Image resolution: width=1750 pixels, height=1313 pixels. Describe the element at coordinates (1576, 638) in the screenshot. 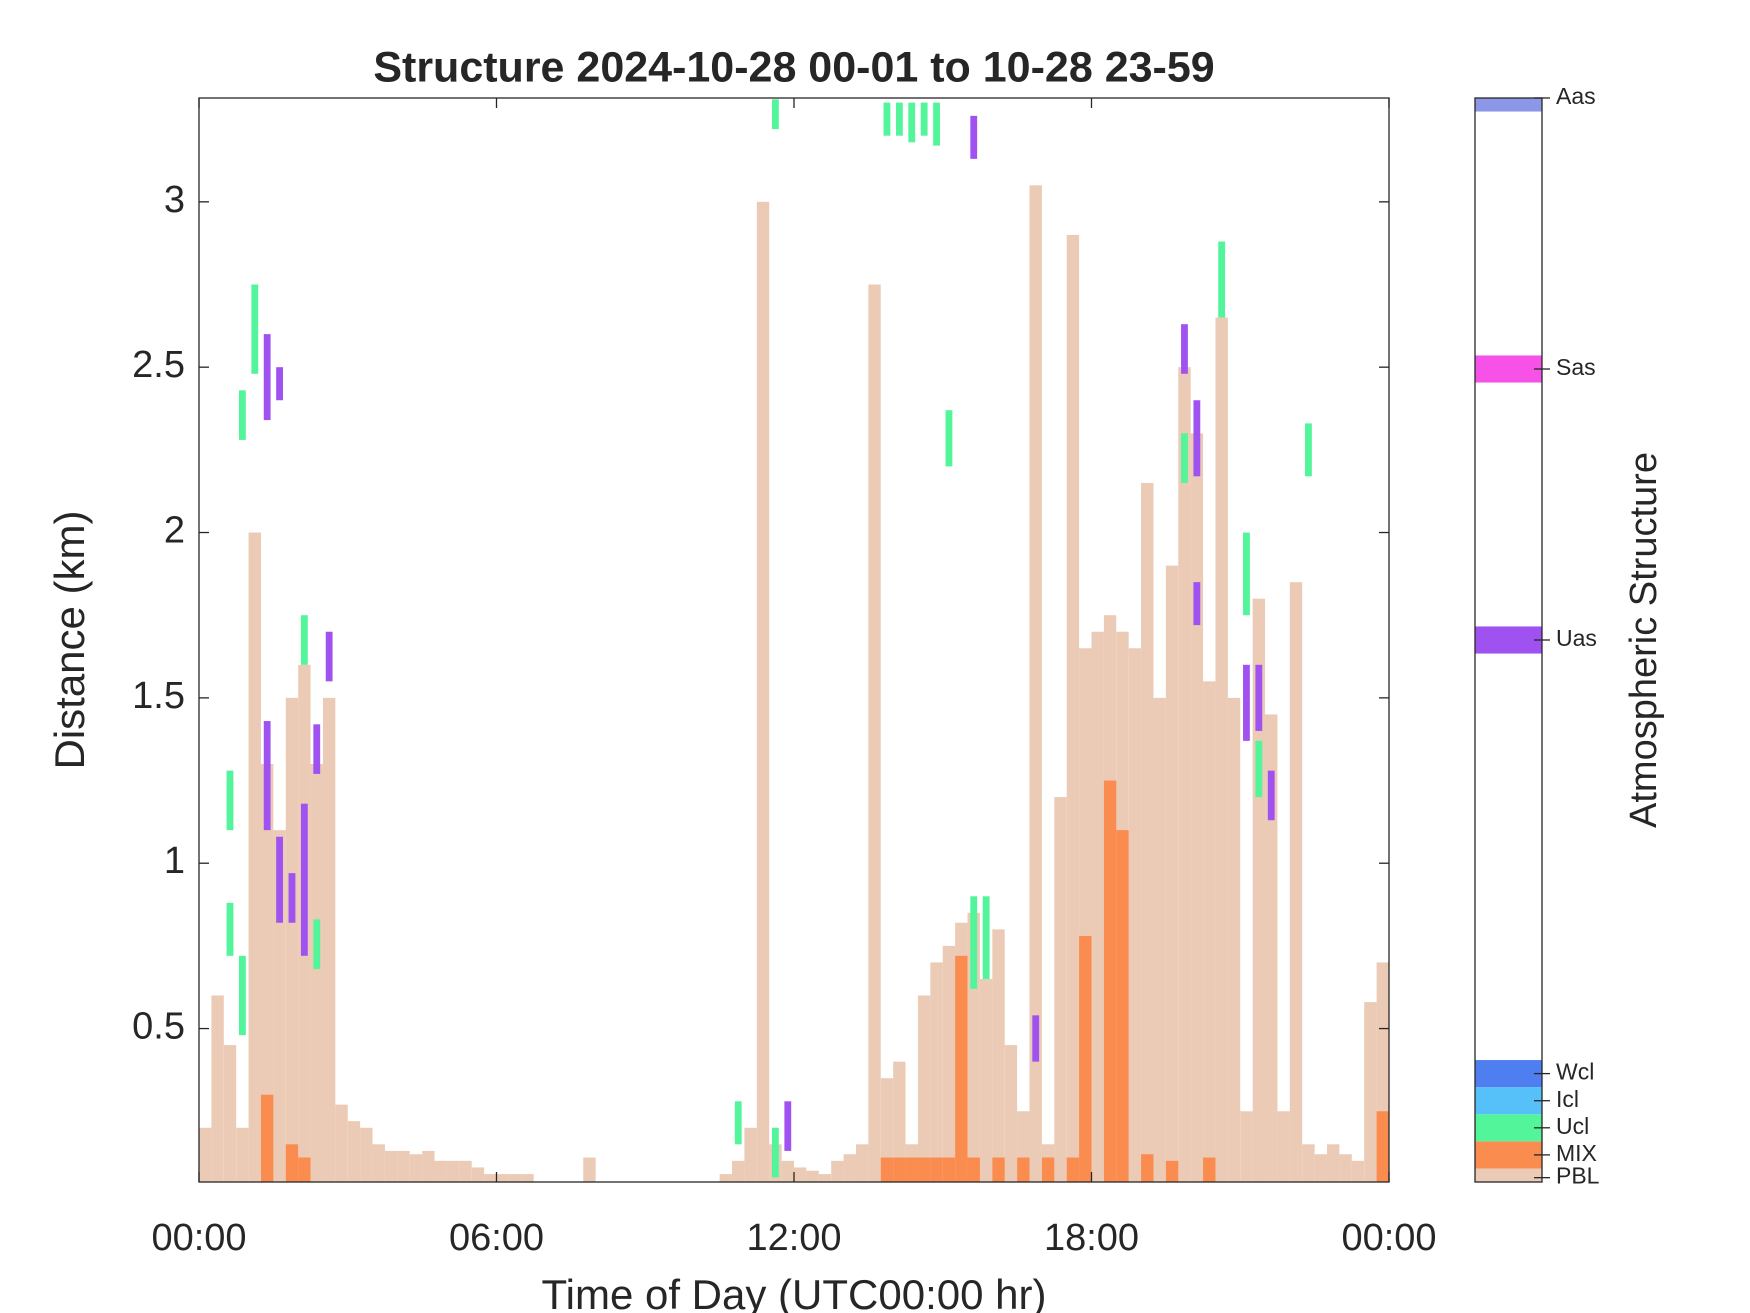

I see `legend-label: Uas` at that location.